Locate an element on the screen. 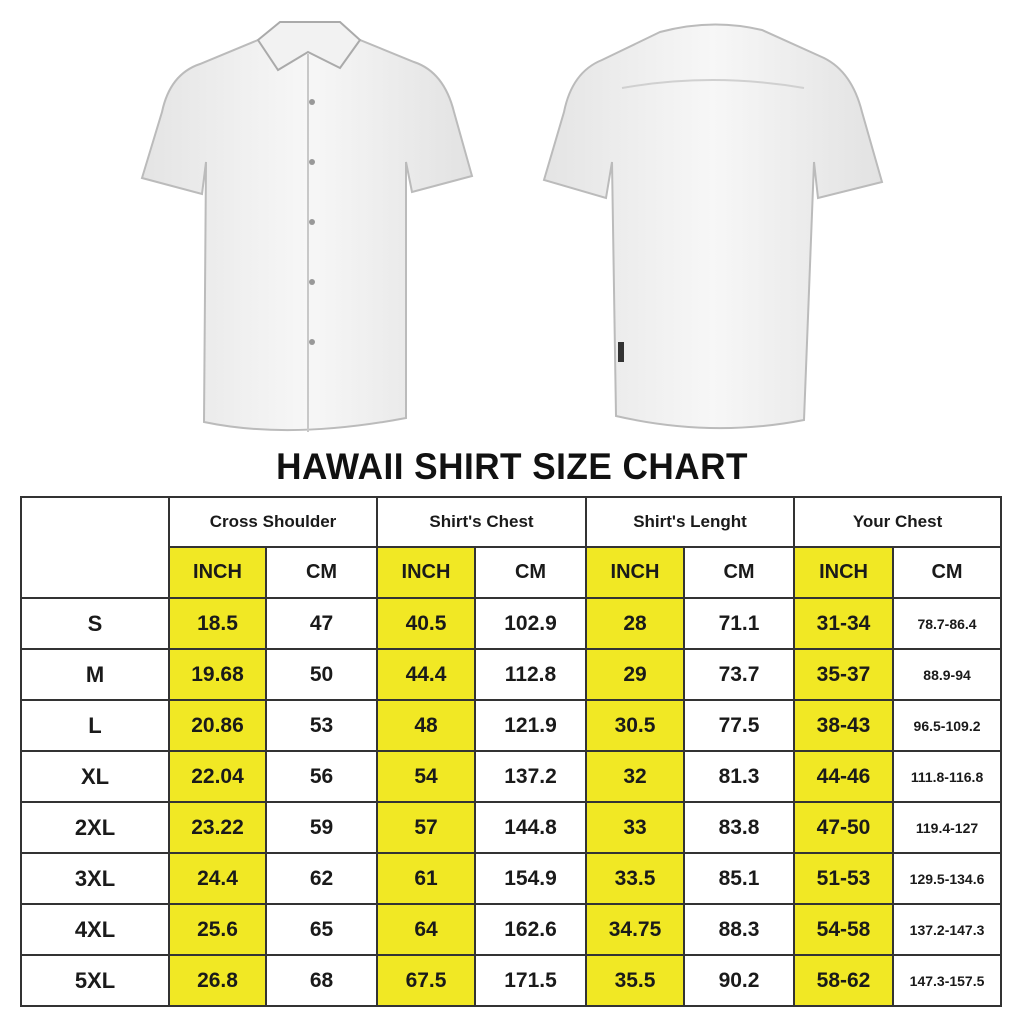  value-cell: 111.8-116.8 is located at coordinates (947, 776).